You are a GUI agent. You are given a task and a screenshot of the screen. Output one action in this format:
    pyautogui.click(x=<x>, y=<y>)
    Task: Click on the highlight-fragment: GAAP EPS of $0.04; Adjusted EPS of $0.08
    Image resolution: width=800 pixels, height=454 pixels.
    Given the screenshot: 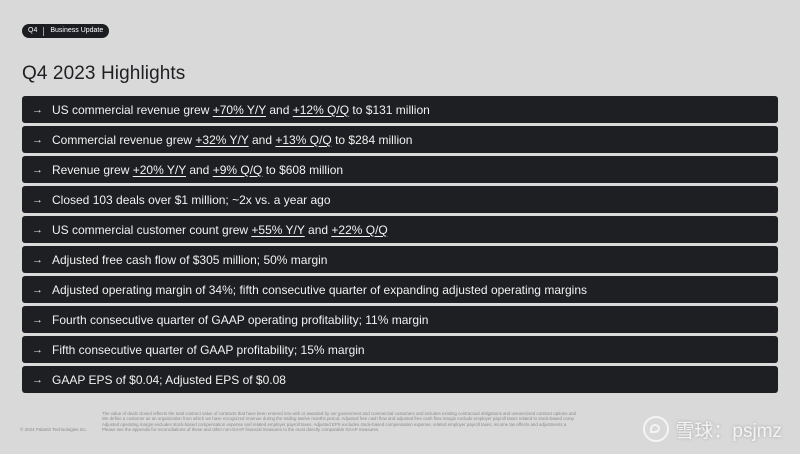 What is the action you would take?
    pyautogui.click(x=169, y=379)
    